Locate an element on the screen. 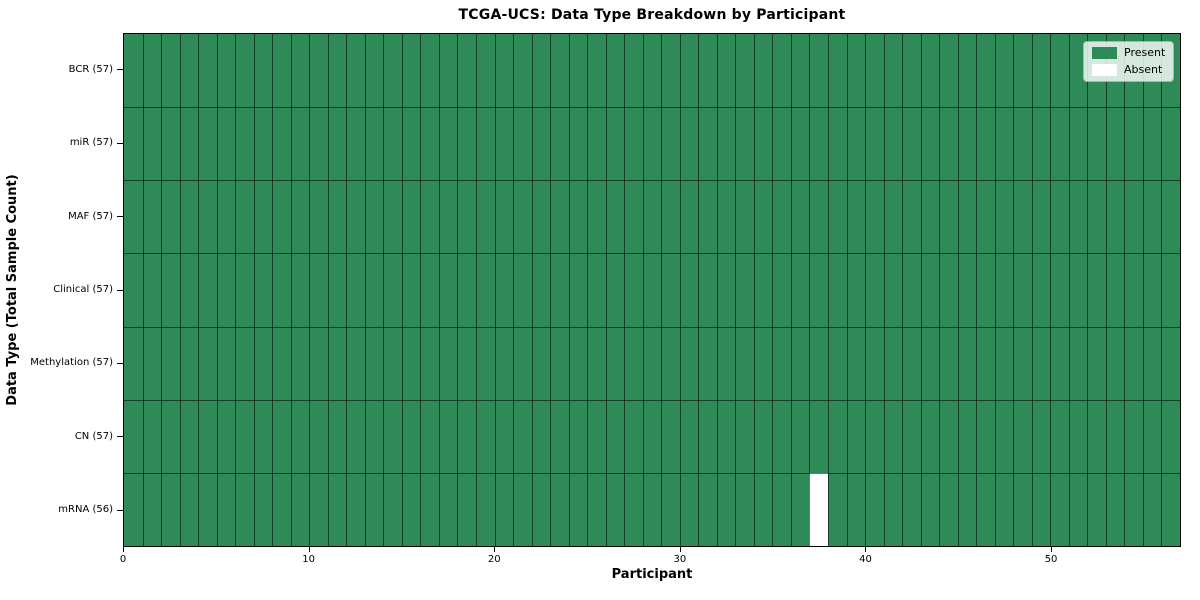  legend-label-present: Present is located at coordinates (1145, 52).